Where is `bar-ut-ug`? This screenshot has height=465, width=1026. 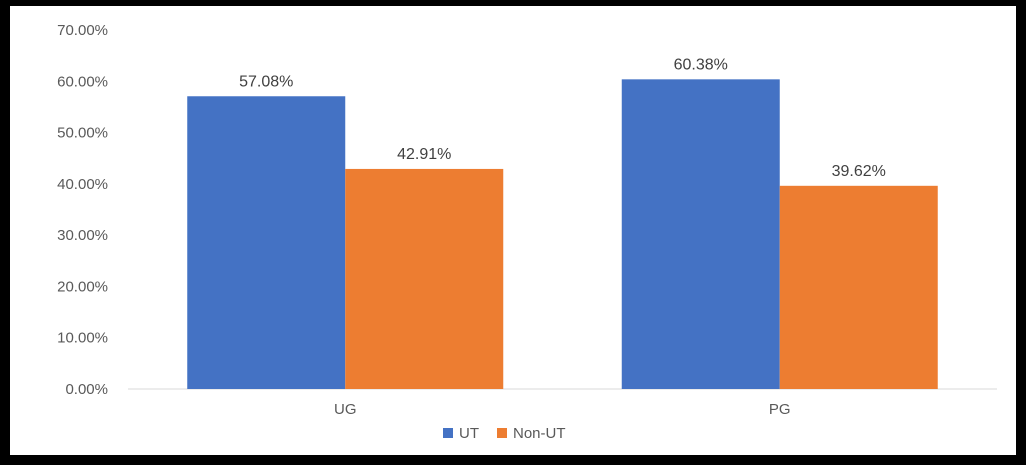 bar-ut-ug is located at coordinates (266, 243).